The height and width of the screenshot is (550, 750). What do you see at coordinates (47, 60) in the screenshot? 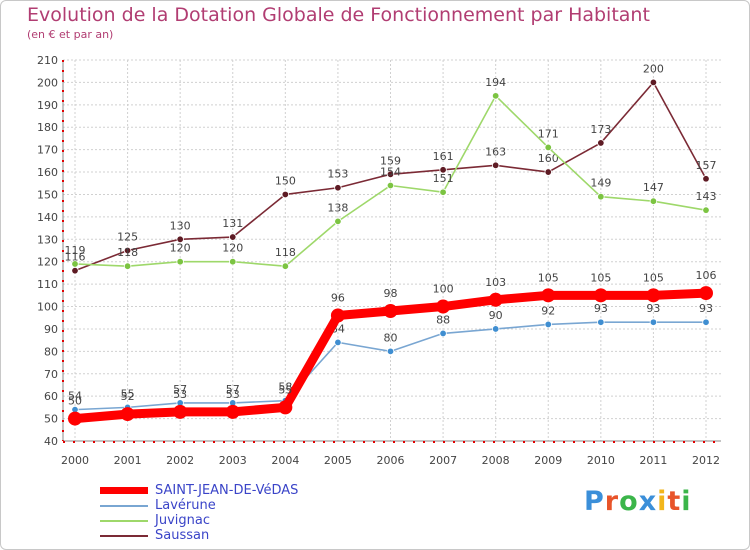
I see `y-tick-label: 210` at bounding box center [47, 60].